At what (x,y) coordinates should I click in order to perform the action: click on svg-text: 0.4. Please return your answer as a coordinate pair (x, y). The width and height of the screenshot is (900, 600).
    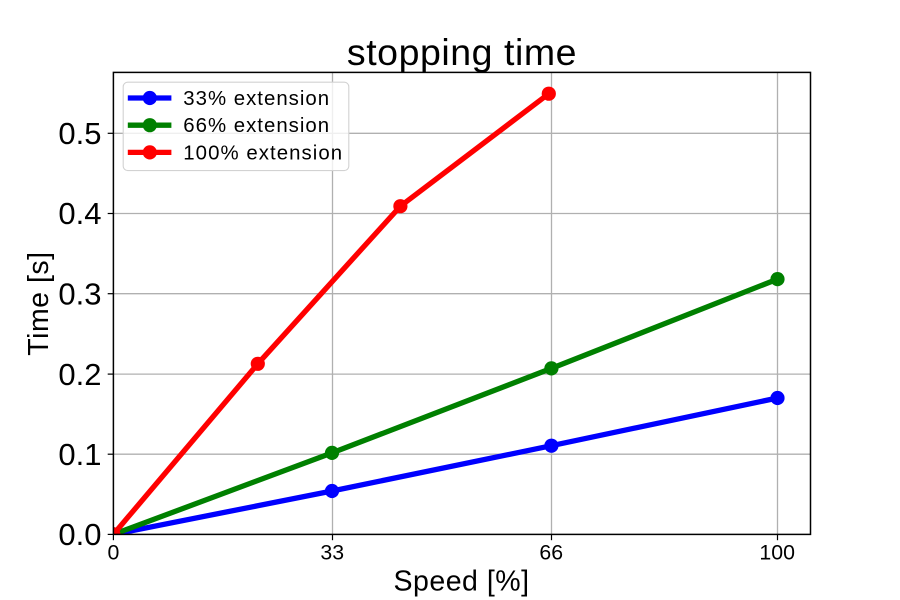
    Looking at the image, I should click on (79, 213).